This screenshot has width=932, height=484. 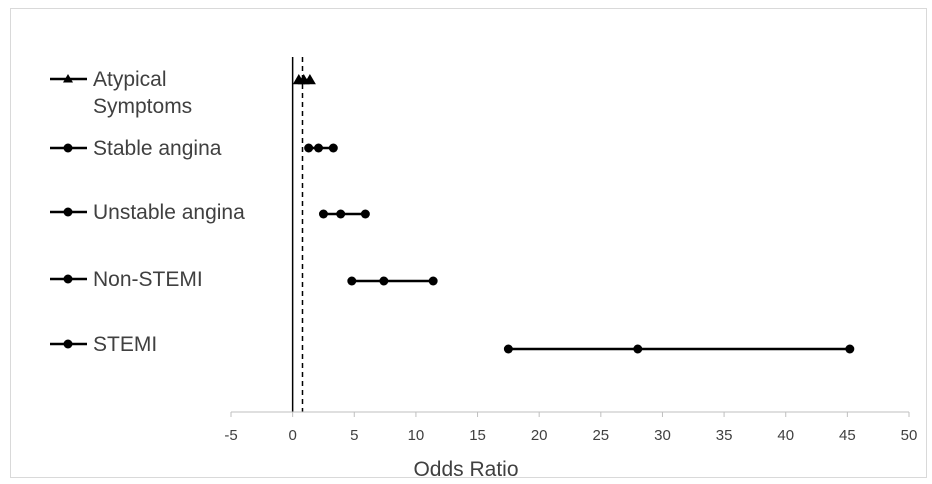 I want to click on x-tick-label: 5, so click(x=354, y=435).